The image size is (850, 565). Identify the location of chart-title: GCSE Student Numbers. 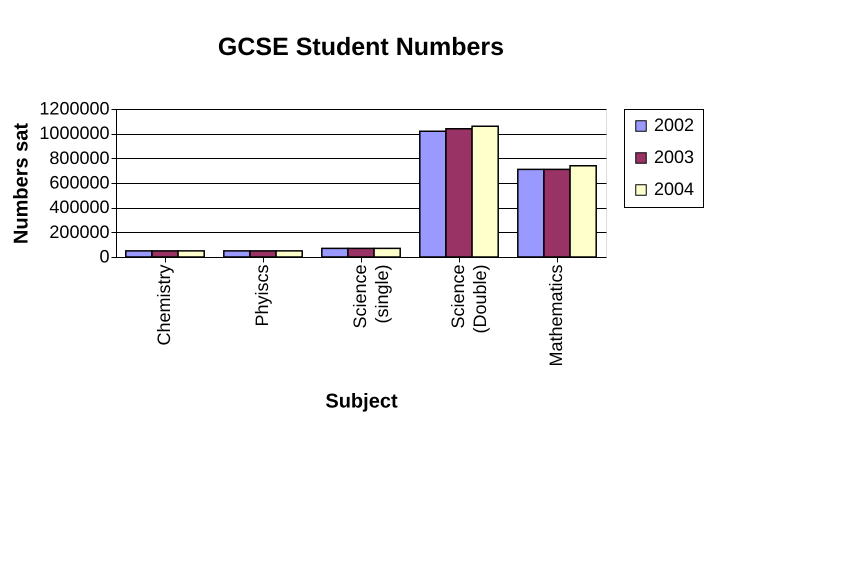
(361, 47).